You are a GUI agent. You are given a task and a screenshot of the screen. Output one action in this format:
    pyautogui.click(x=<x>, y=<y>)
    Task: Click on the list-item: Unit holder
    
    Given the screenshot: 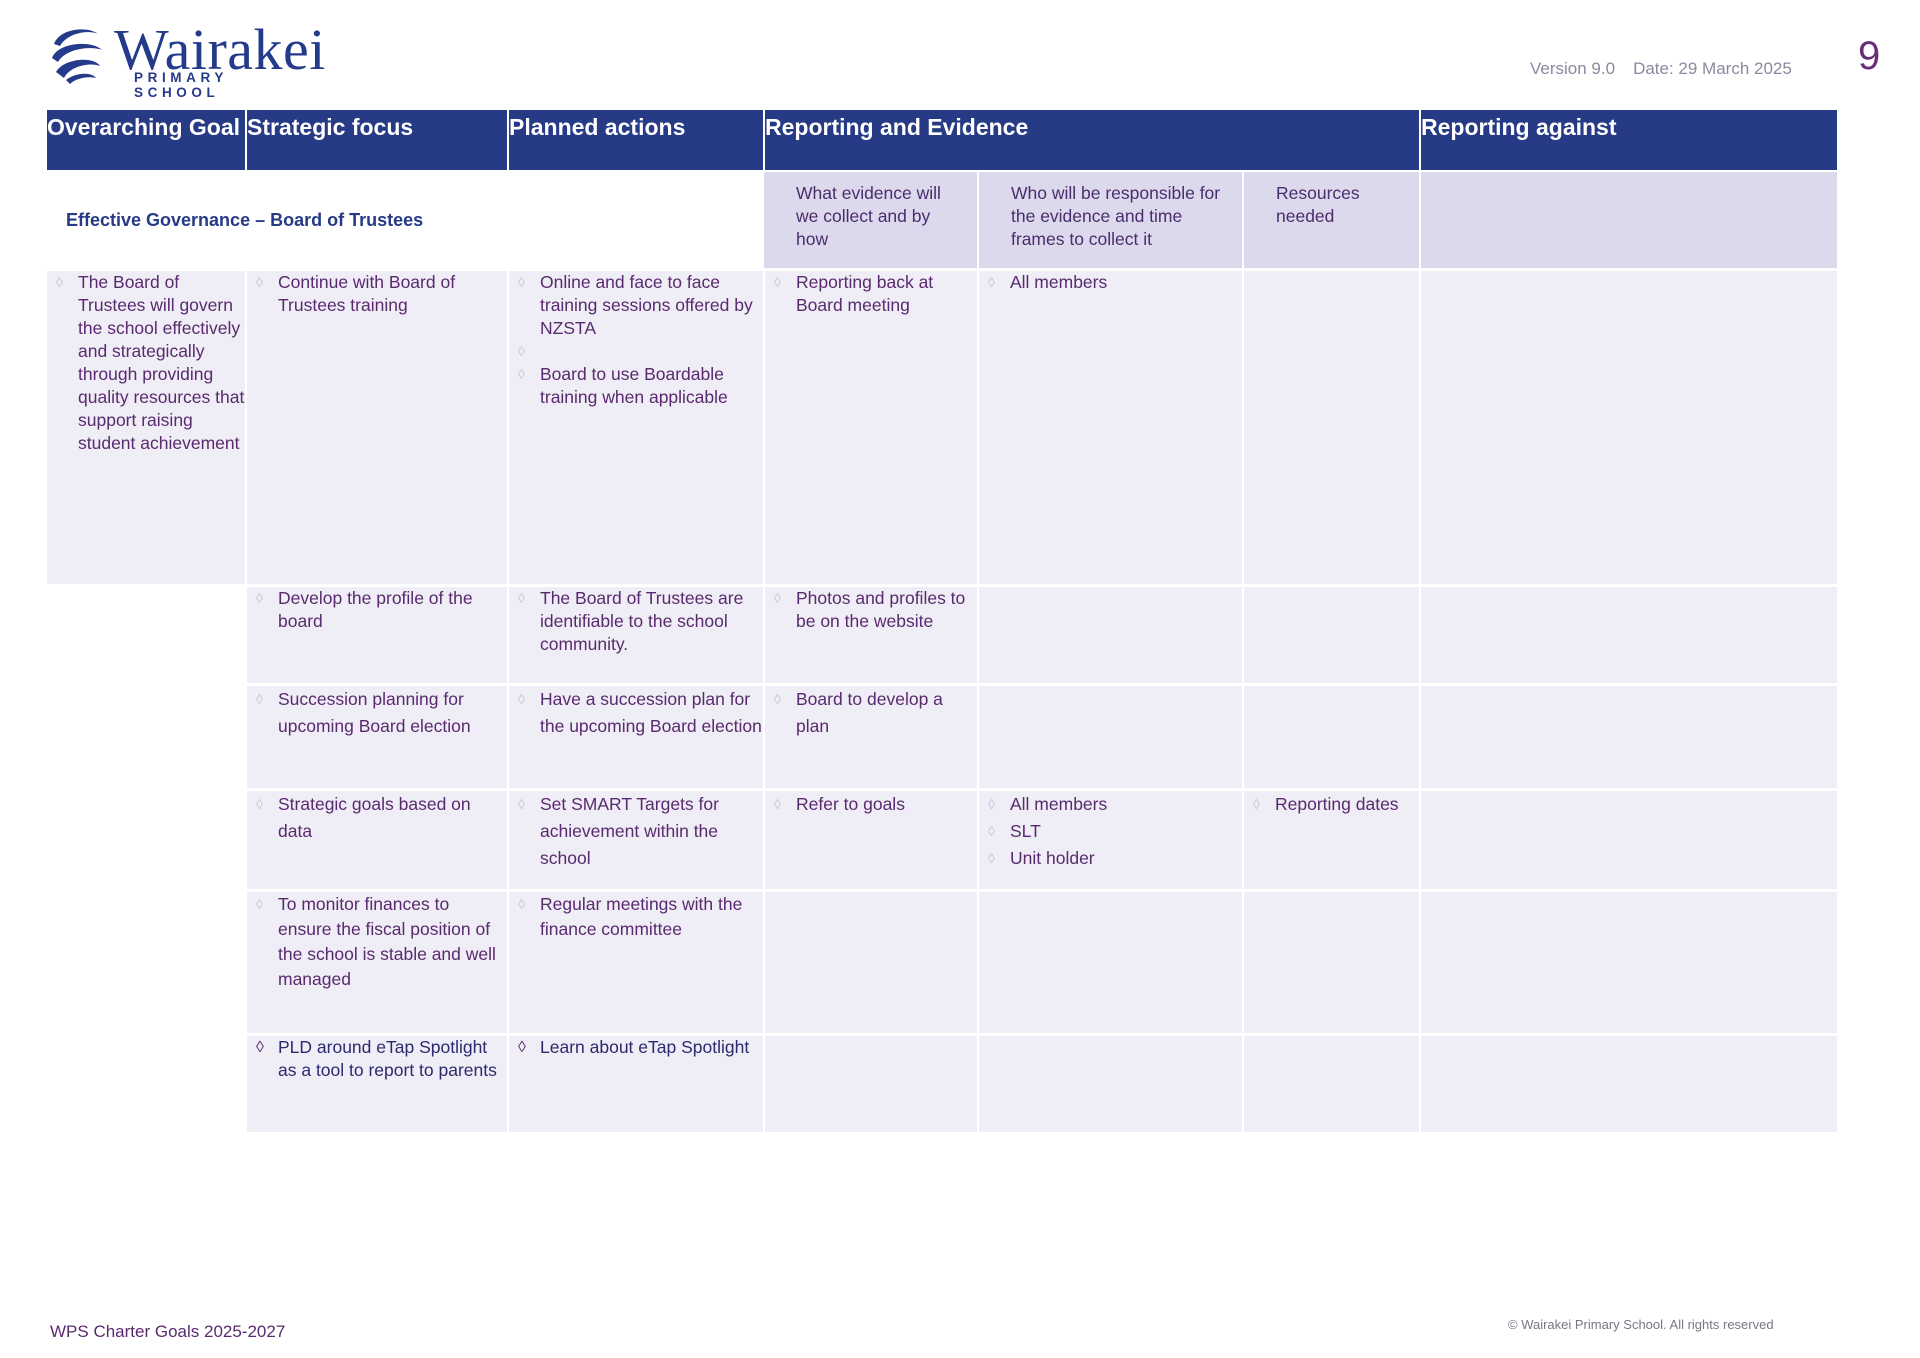 What is the action you would take?
    pyautogui.click(x=1110, y=858)
    